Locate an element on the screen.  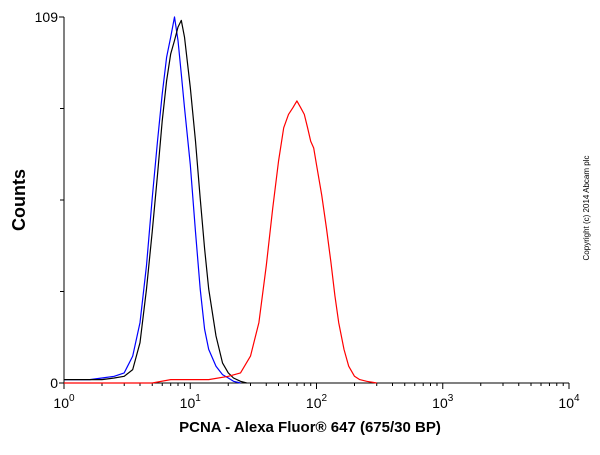
x-tick-exponent: 0 is located at coordinates (72, 398).